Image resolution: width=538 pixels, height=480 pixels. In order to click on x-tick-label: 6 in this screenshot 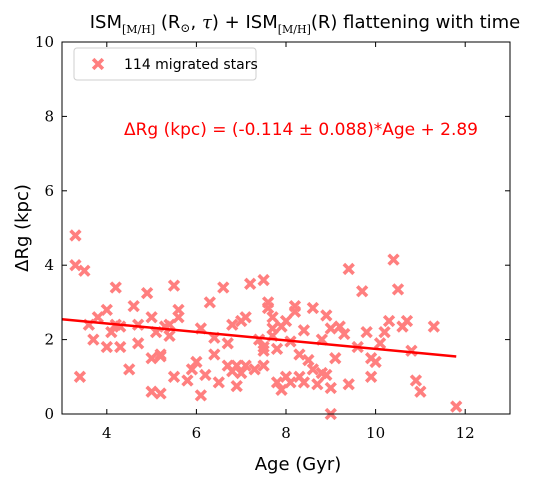, I will do `click(197, 433)`.